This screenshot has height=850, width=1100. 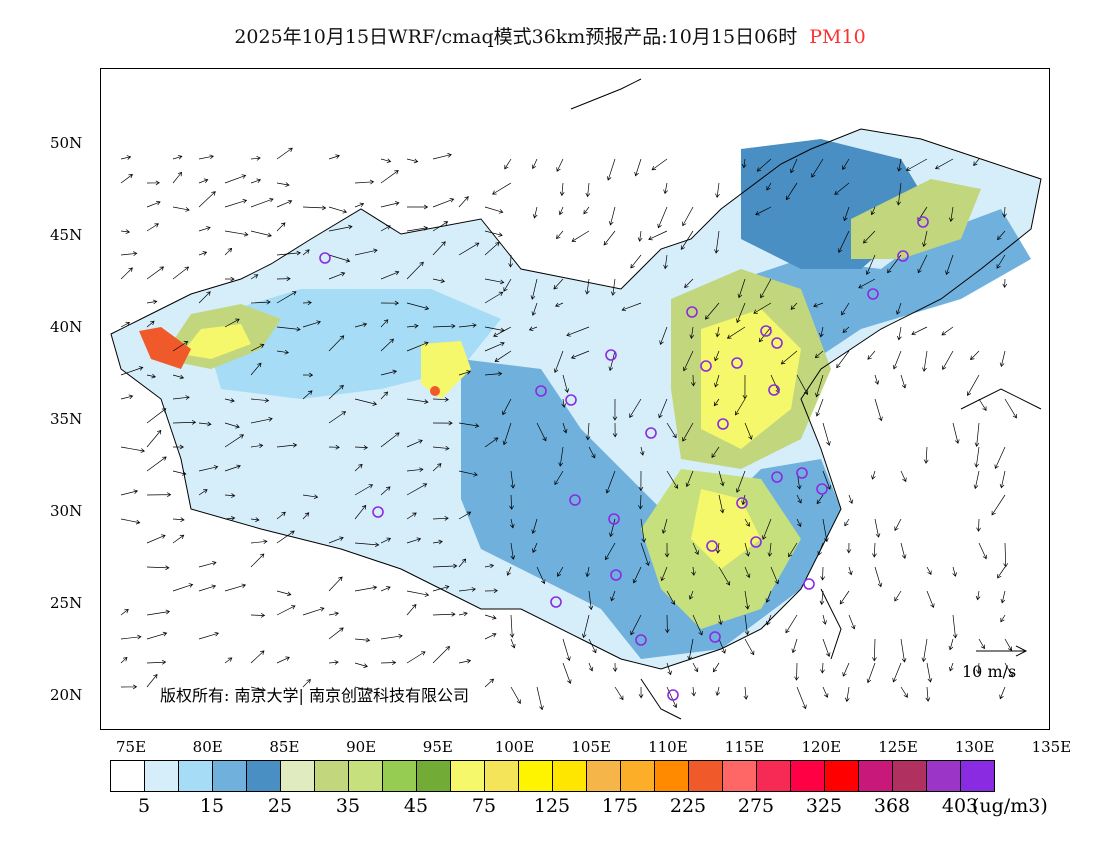 I want to click on lon-label: 75E, so click(x=131, y=747).